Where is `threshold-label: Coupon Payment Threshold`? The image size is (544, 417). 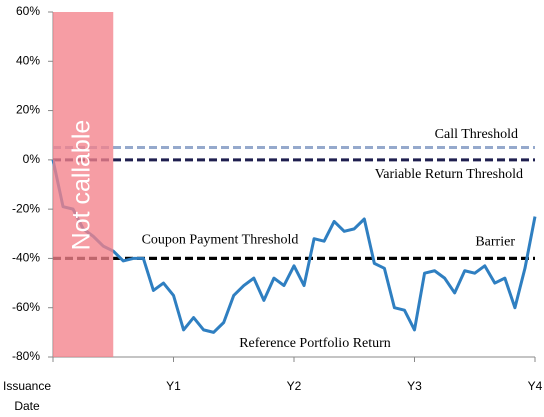
threshold-label: Coupon Payment Threshold is located at coordinates (220, 240).